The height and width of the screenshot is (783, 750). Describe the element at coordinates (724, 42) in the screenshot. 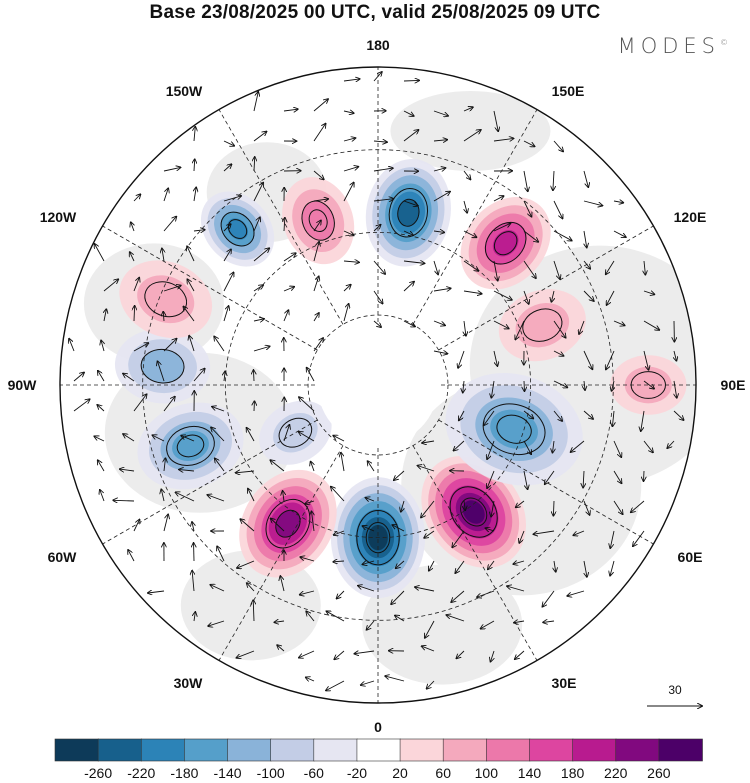

I see `brand-copyright-mark: ©` at that location.